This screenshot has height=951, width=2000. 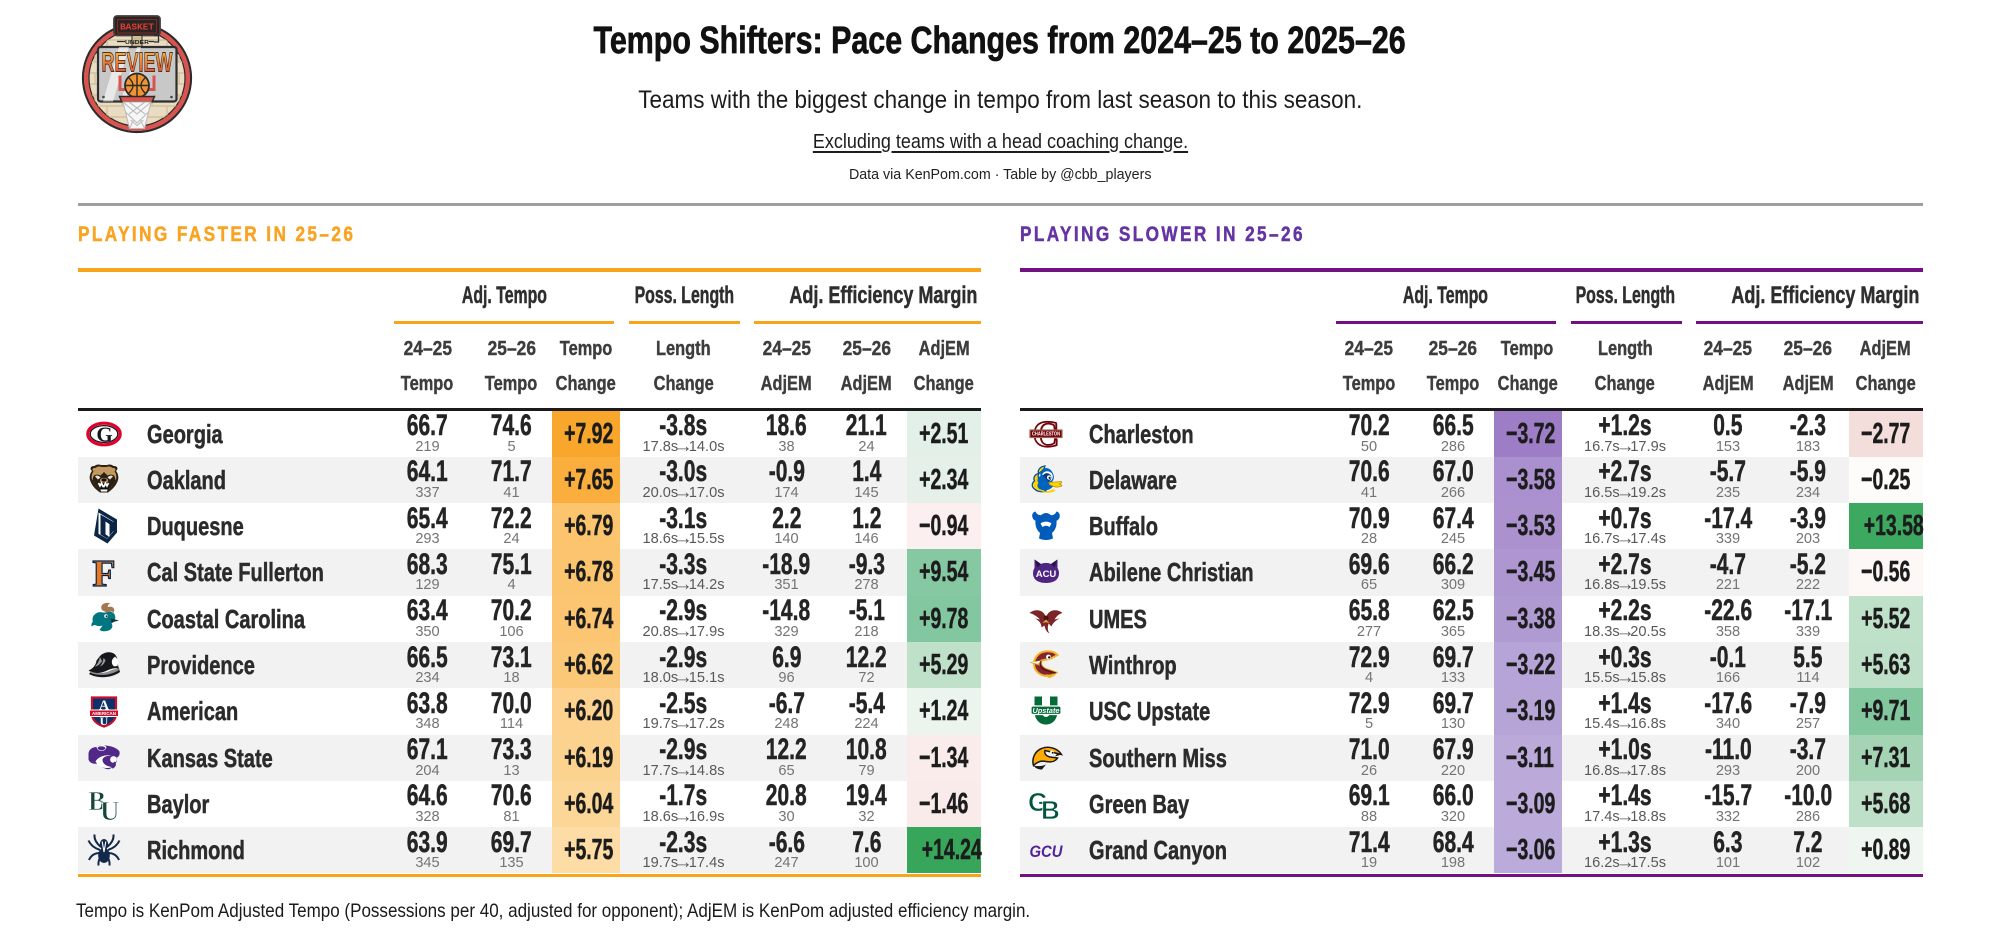 I want to click on svg-text: UNDER, so click(x=137, y=43).